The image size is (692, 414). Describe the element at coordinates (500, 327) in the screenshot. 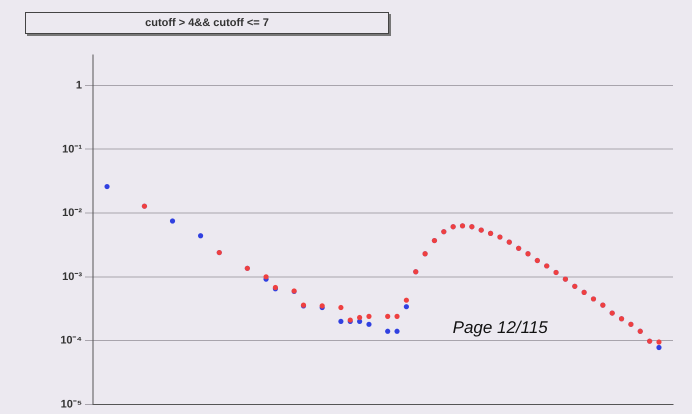

I see `annotation: Page 12/115` at that location.